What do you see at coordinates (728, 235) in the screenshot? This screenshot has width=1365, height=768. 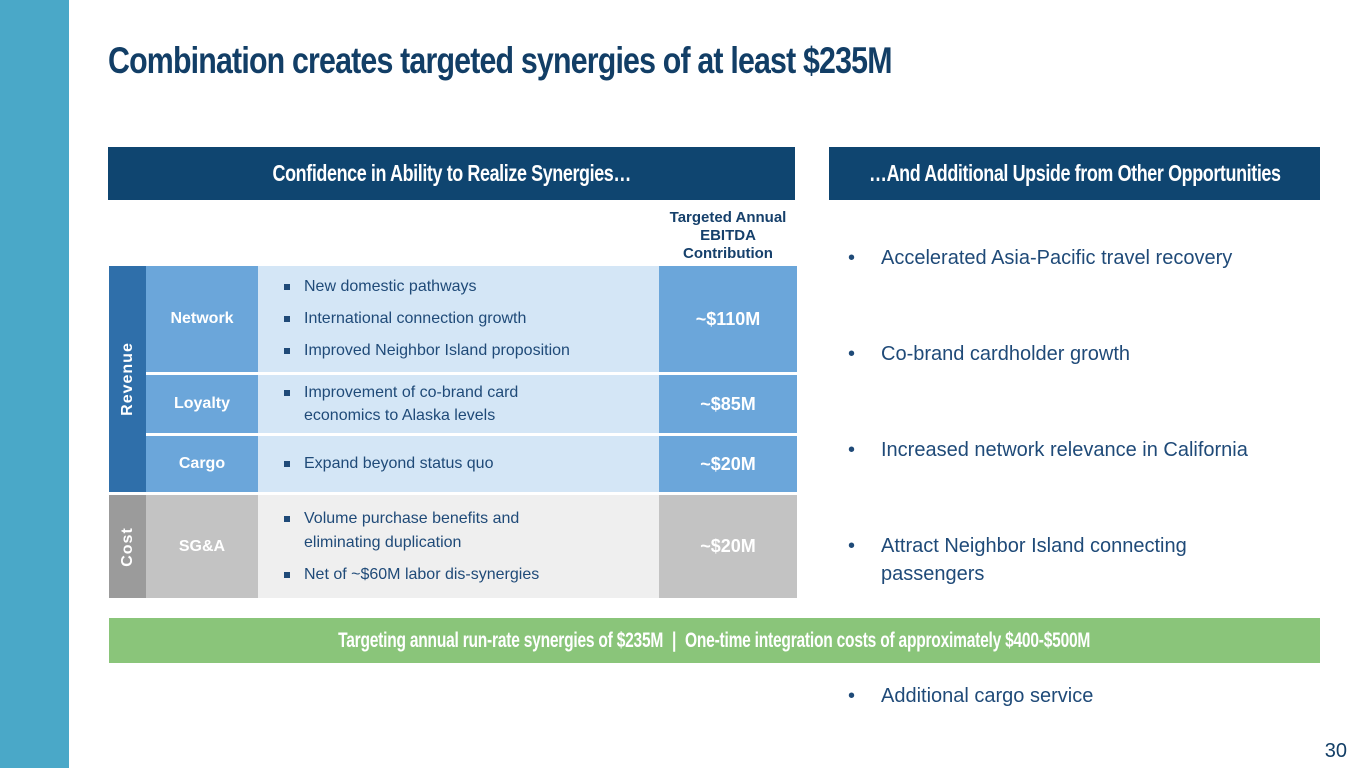 I see `ebitda-column-header: Targeted Annual EBITDA Contribution` at bounding box center [728, 235].